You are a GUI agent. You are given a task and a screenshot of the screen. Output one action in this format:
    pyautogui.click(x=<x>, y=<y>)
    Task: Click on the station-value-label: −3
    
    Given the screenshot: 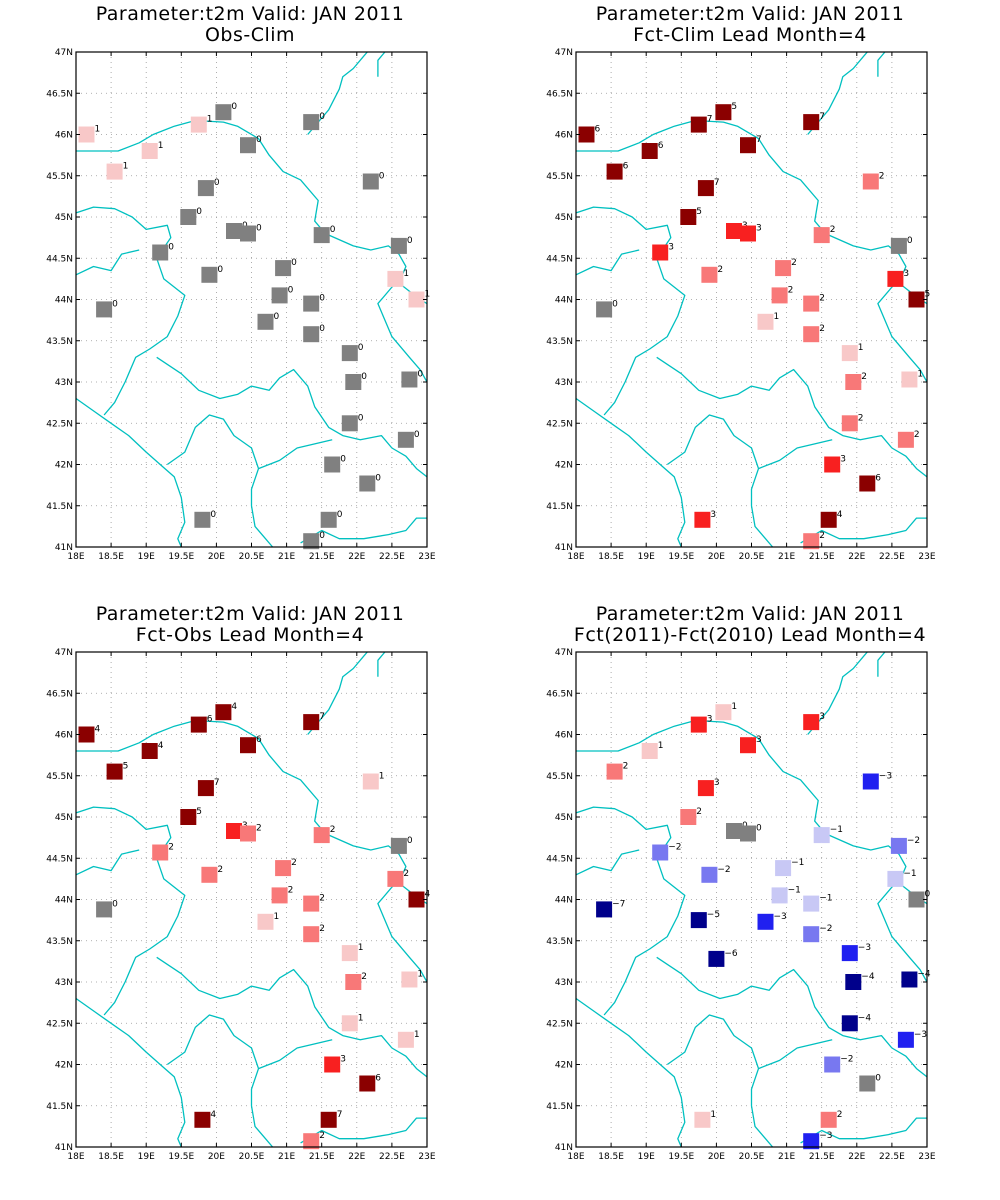 What is the action you would take?
    pyautogui.click(x=780, y=917)
    